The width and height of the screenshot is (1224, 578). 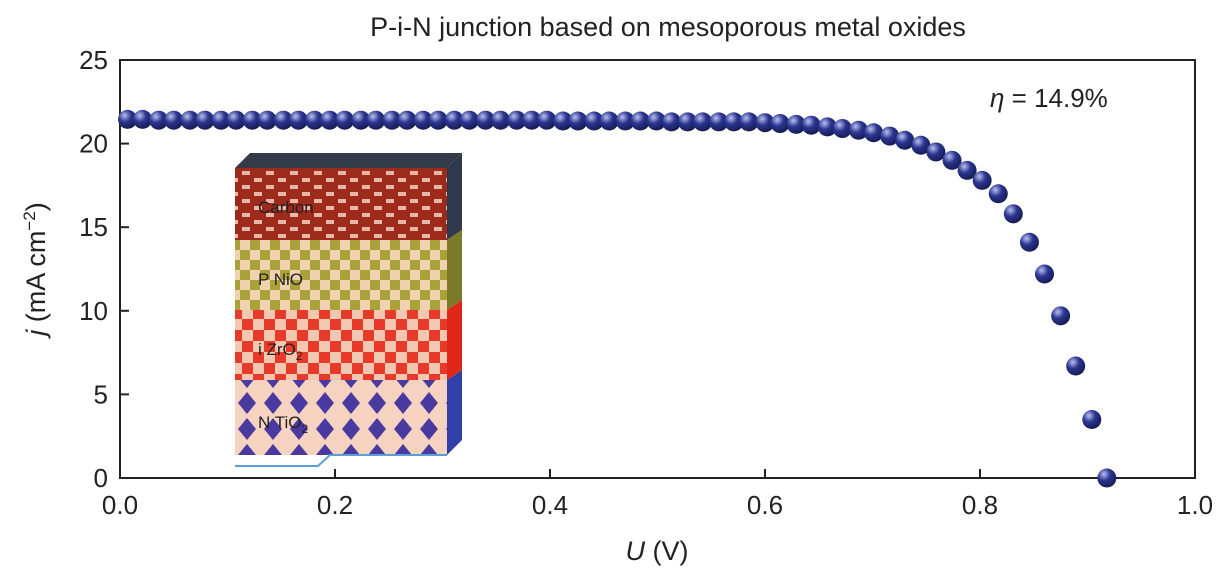 I want to click on inset-label: Carbon, so click(x=286, y=207).